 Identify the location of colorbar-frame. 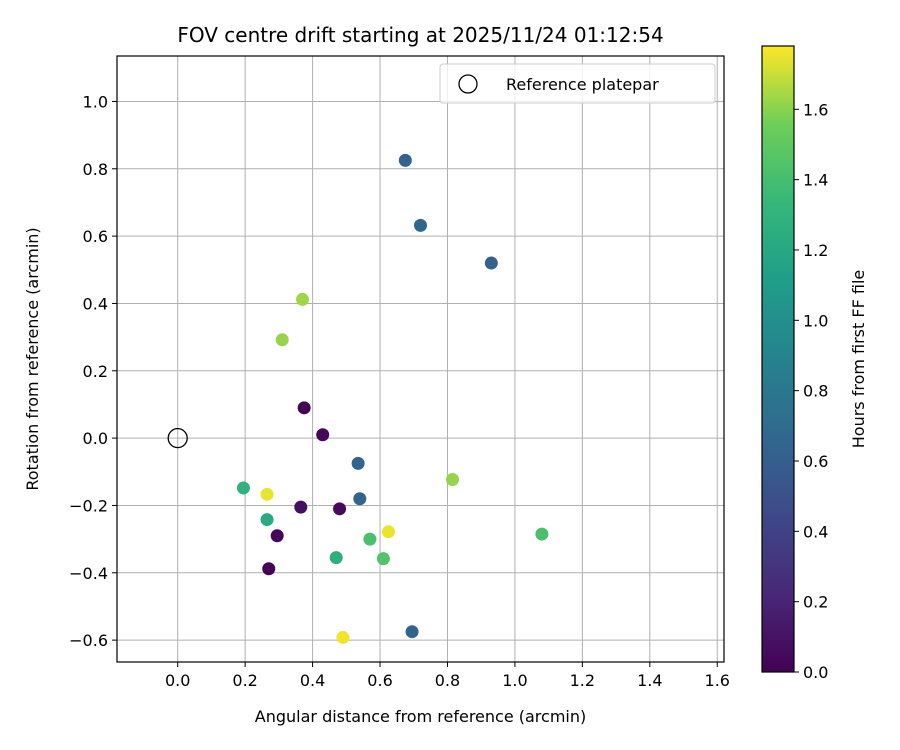
(778, 359).